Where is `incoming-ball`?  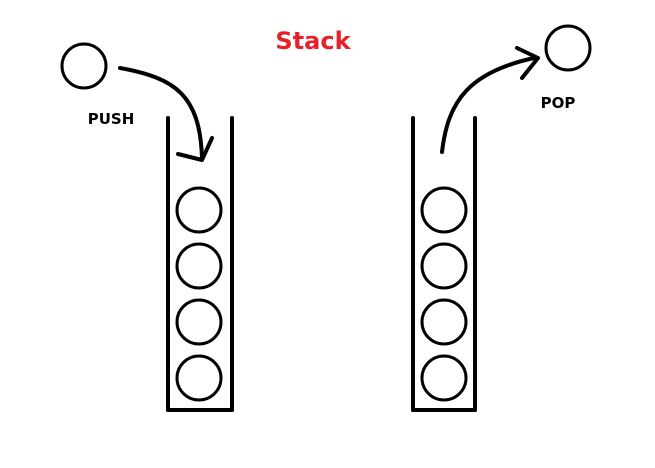 incoming-ball is located at coordinates (84, 66).